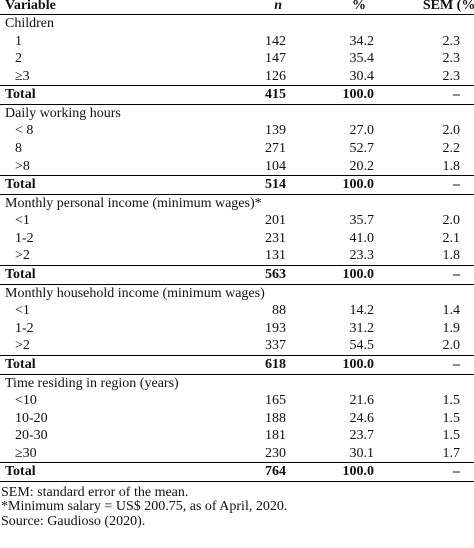 This screenshot has width=474, height=548. Describe the element at coordinates (237, 95) in the screenshot. I see `total-row: Total 415 100.0 –` at that location.